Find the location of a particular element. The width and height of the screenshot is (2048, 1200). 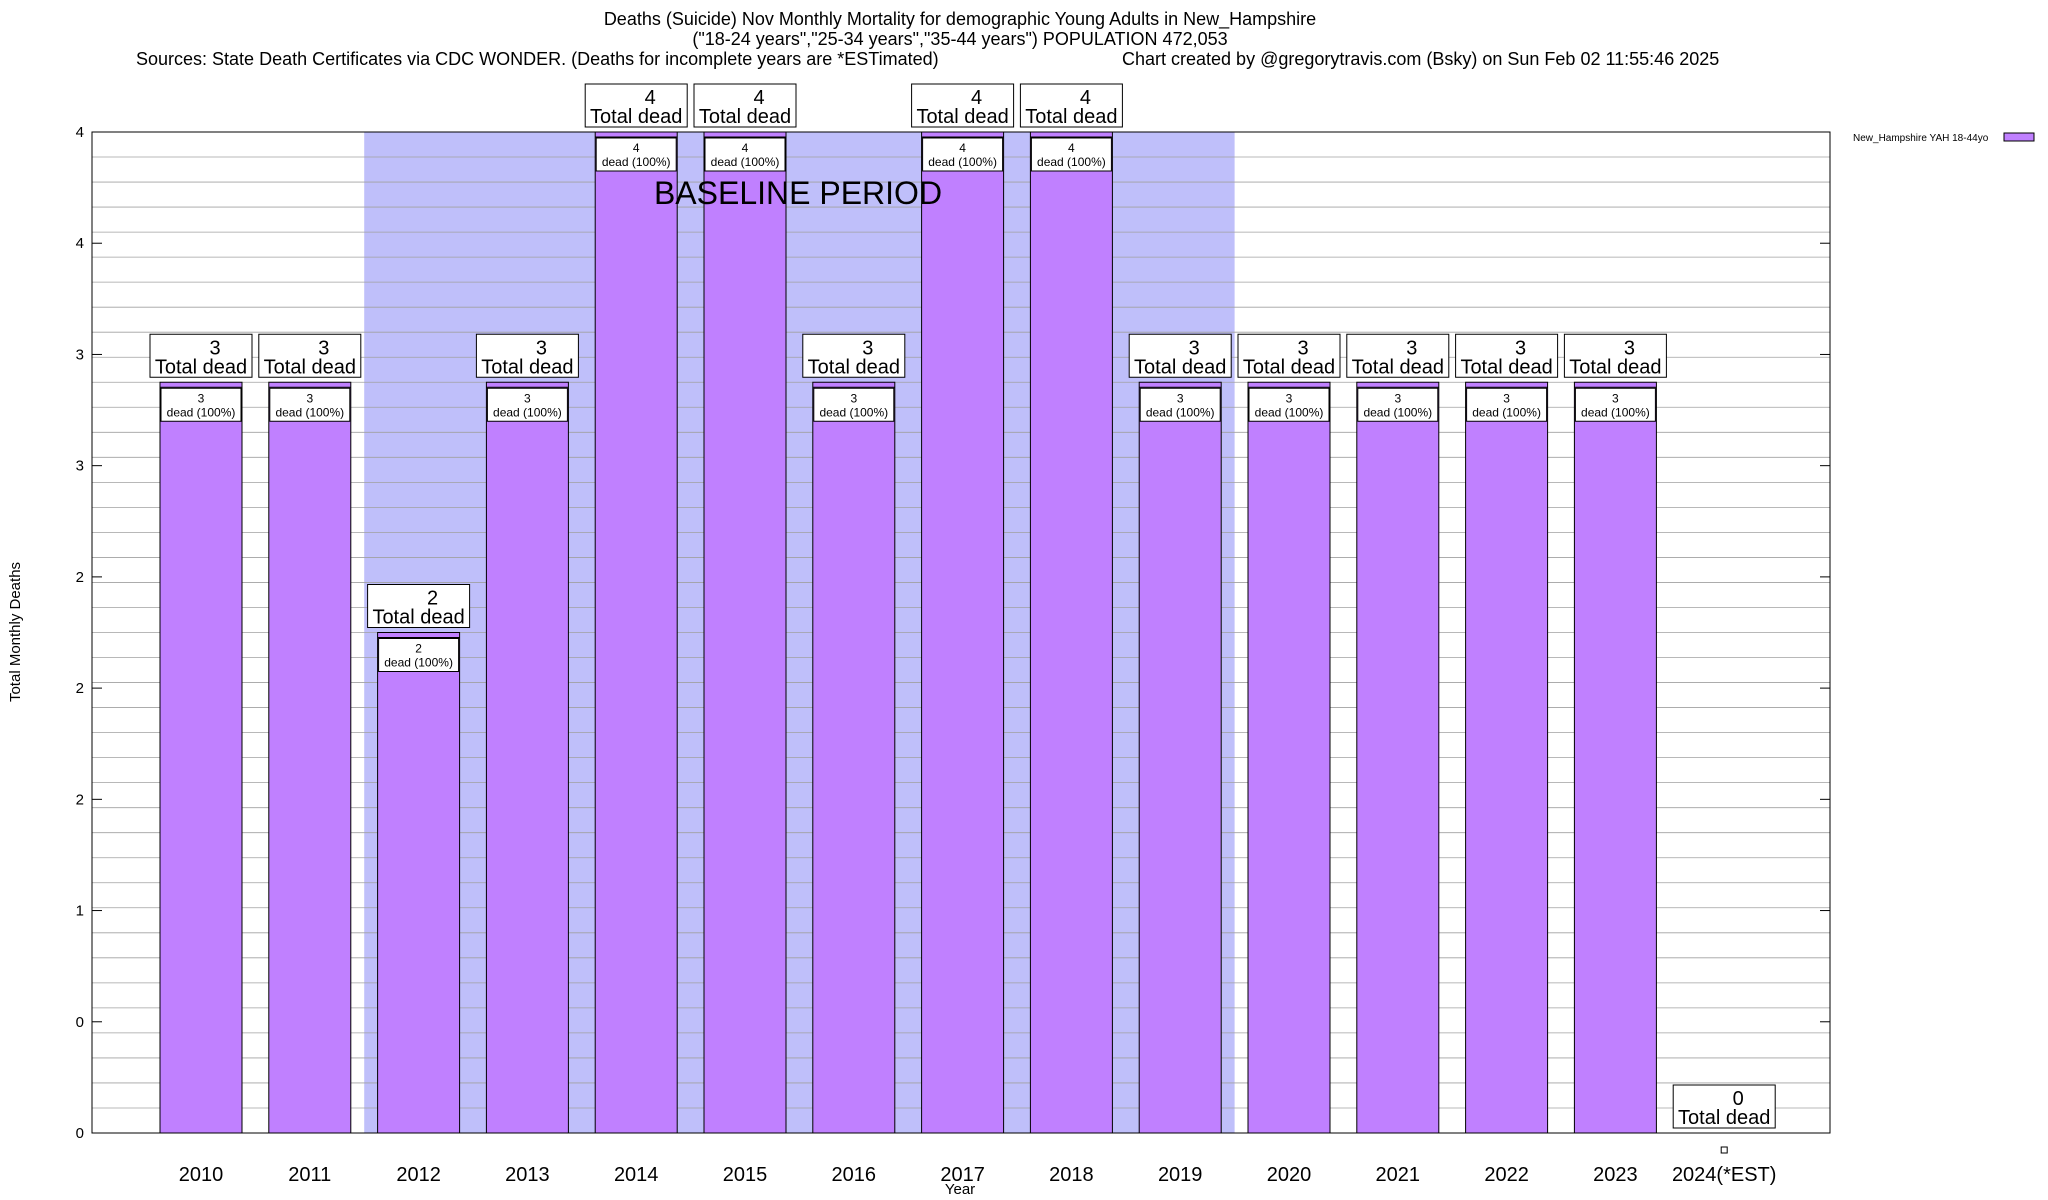

y-tick-label: 1 is located at coordinates (80, 911).